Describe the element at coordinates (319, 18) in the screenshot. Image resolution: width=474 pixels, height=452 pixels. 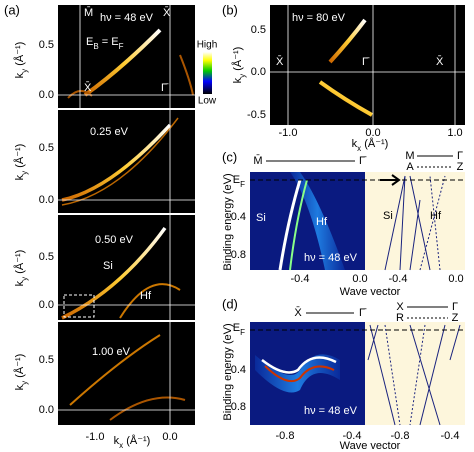
I see `photon-energy: hν = 80 eV` at that location.